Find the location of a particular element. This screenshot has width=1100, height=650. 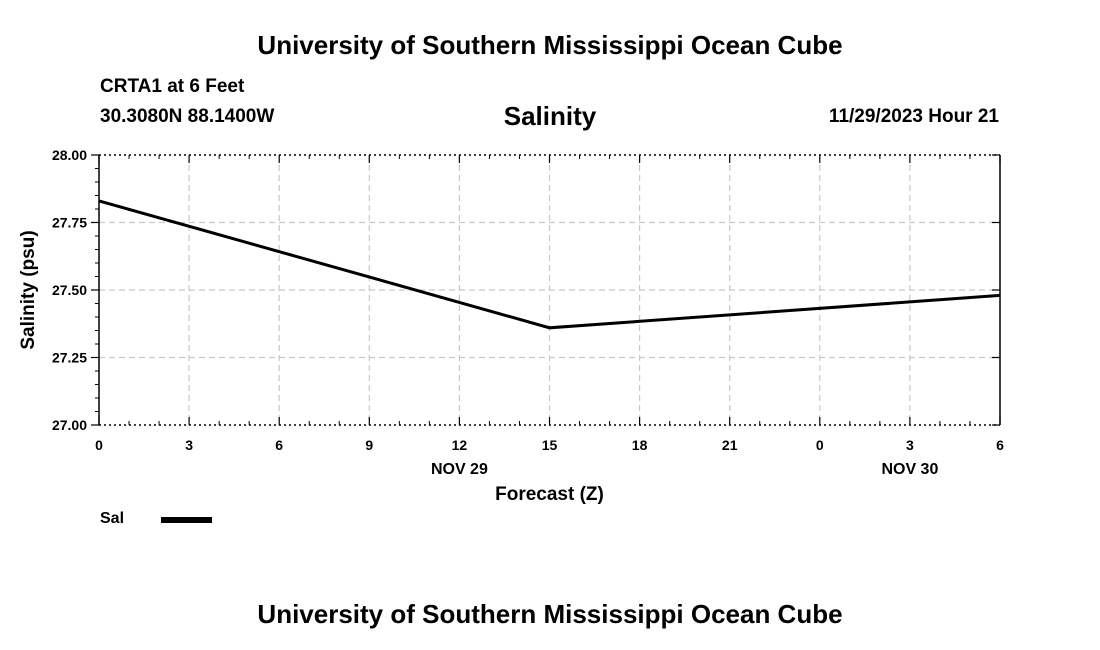

x-tick-label: 15 is located at coordinates (550, 445).